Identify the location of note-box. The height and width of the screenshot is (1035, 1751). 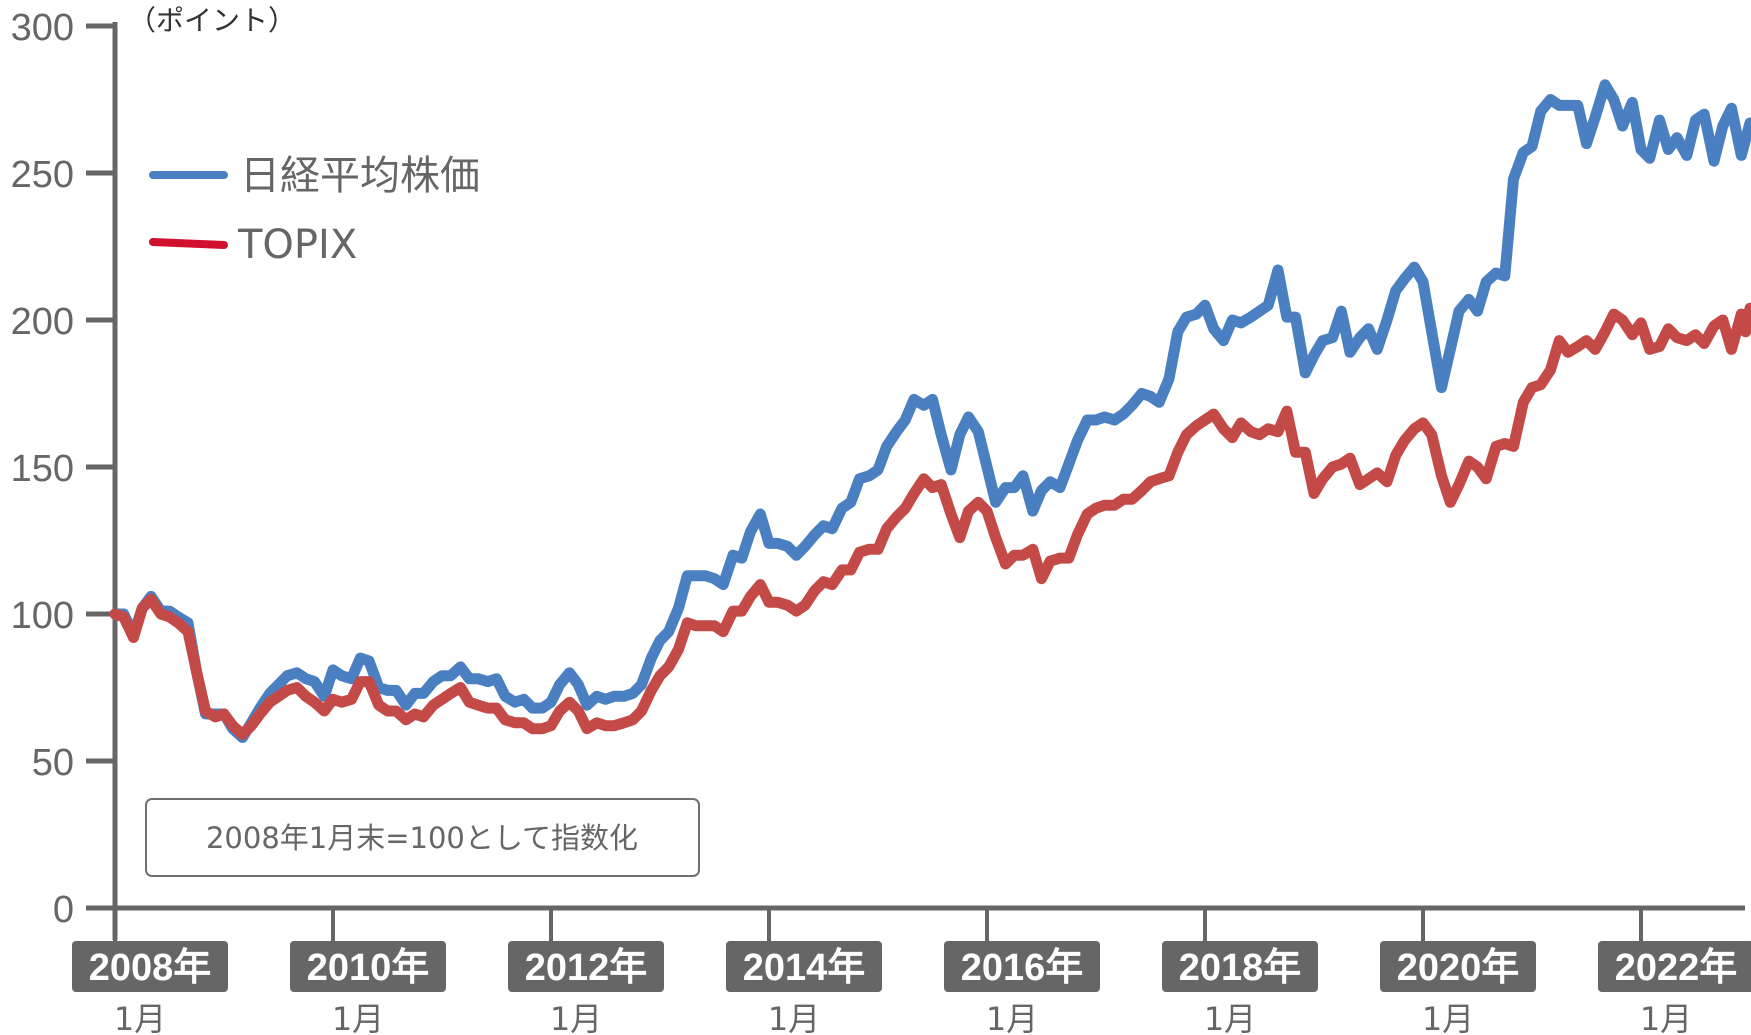
(422, 837).